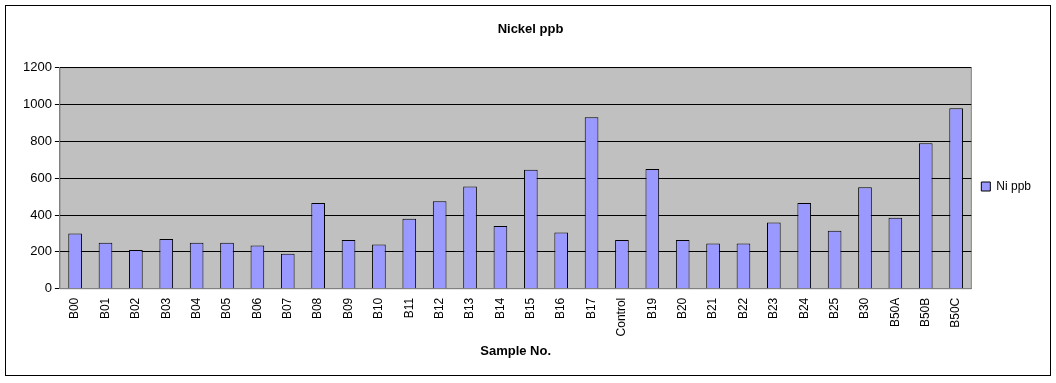  Describe the element at coordinates (135, 308) in the screenshot. I see `x-tick-label: B02` at that location.